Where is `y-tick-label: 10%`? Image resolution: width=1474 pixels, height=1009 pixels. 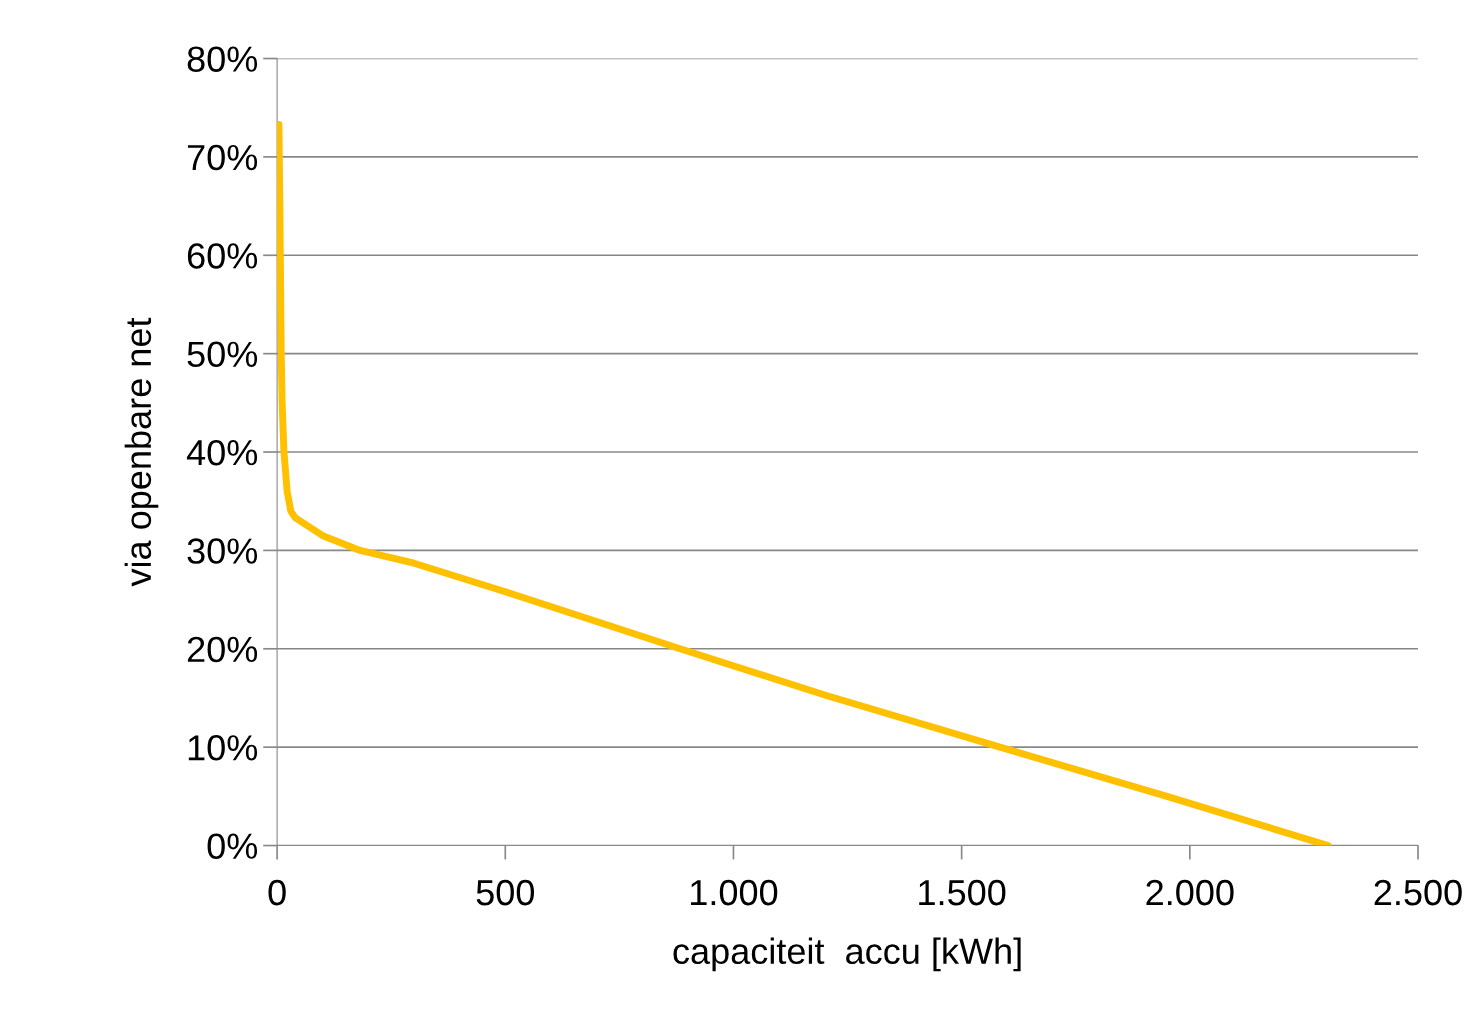
y-tick-label: 10% is located at coordinates (223, 748).